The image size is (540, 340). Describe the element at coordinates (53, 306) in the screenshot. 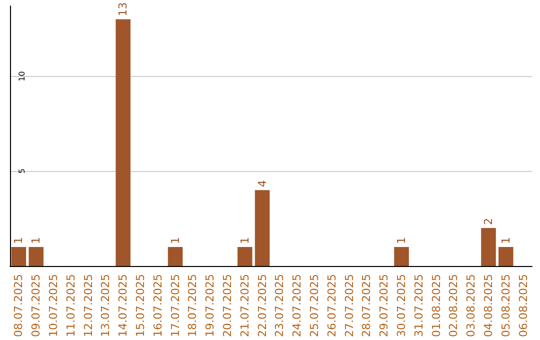

I see `x-tick-label: 10.07.2025` at that location.